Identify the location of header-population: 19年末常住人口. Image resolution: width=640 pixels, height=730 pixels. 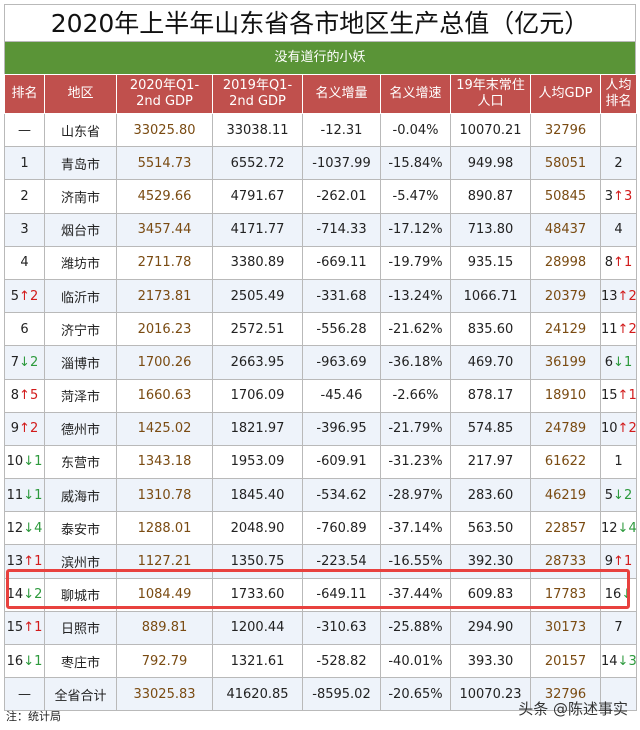
(490, 94).